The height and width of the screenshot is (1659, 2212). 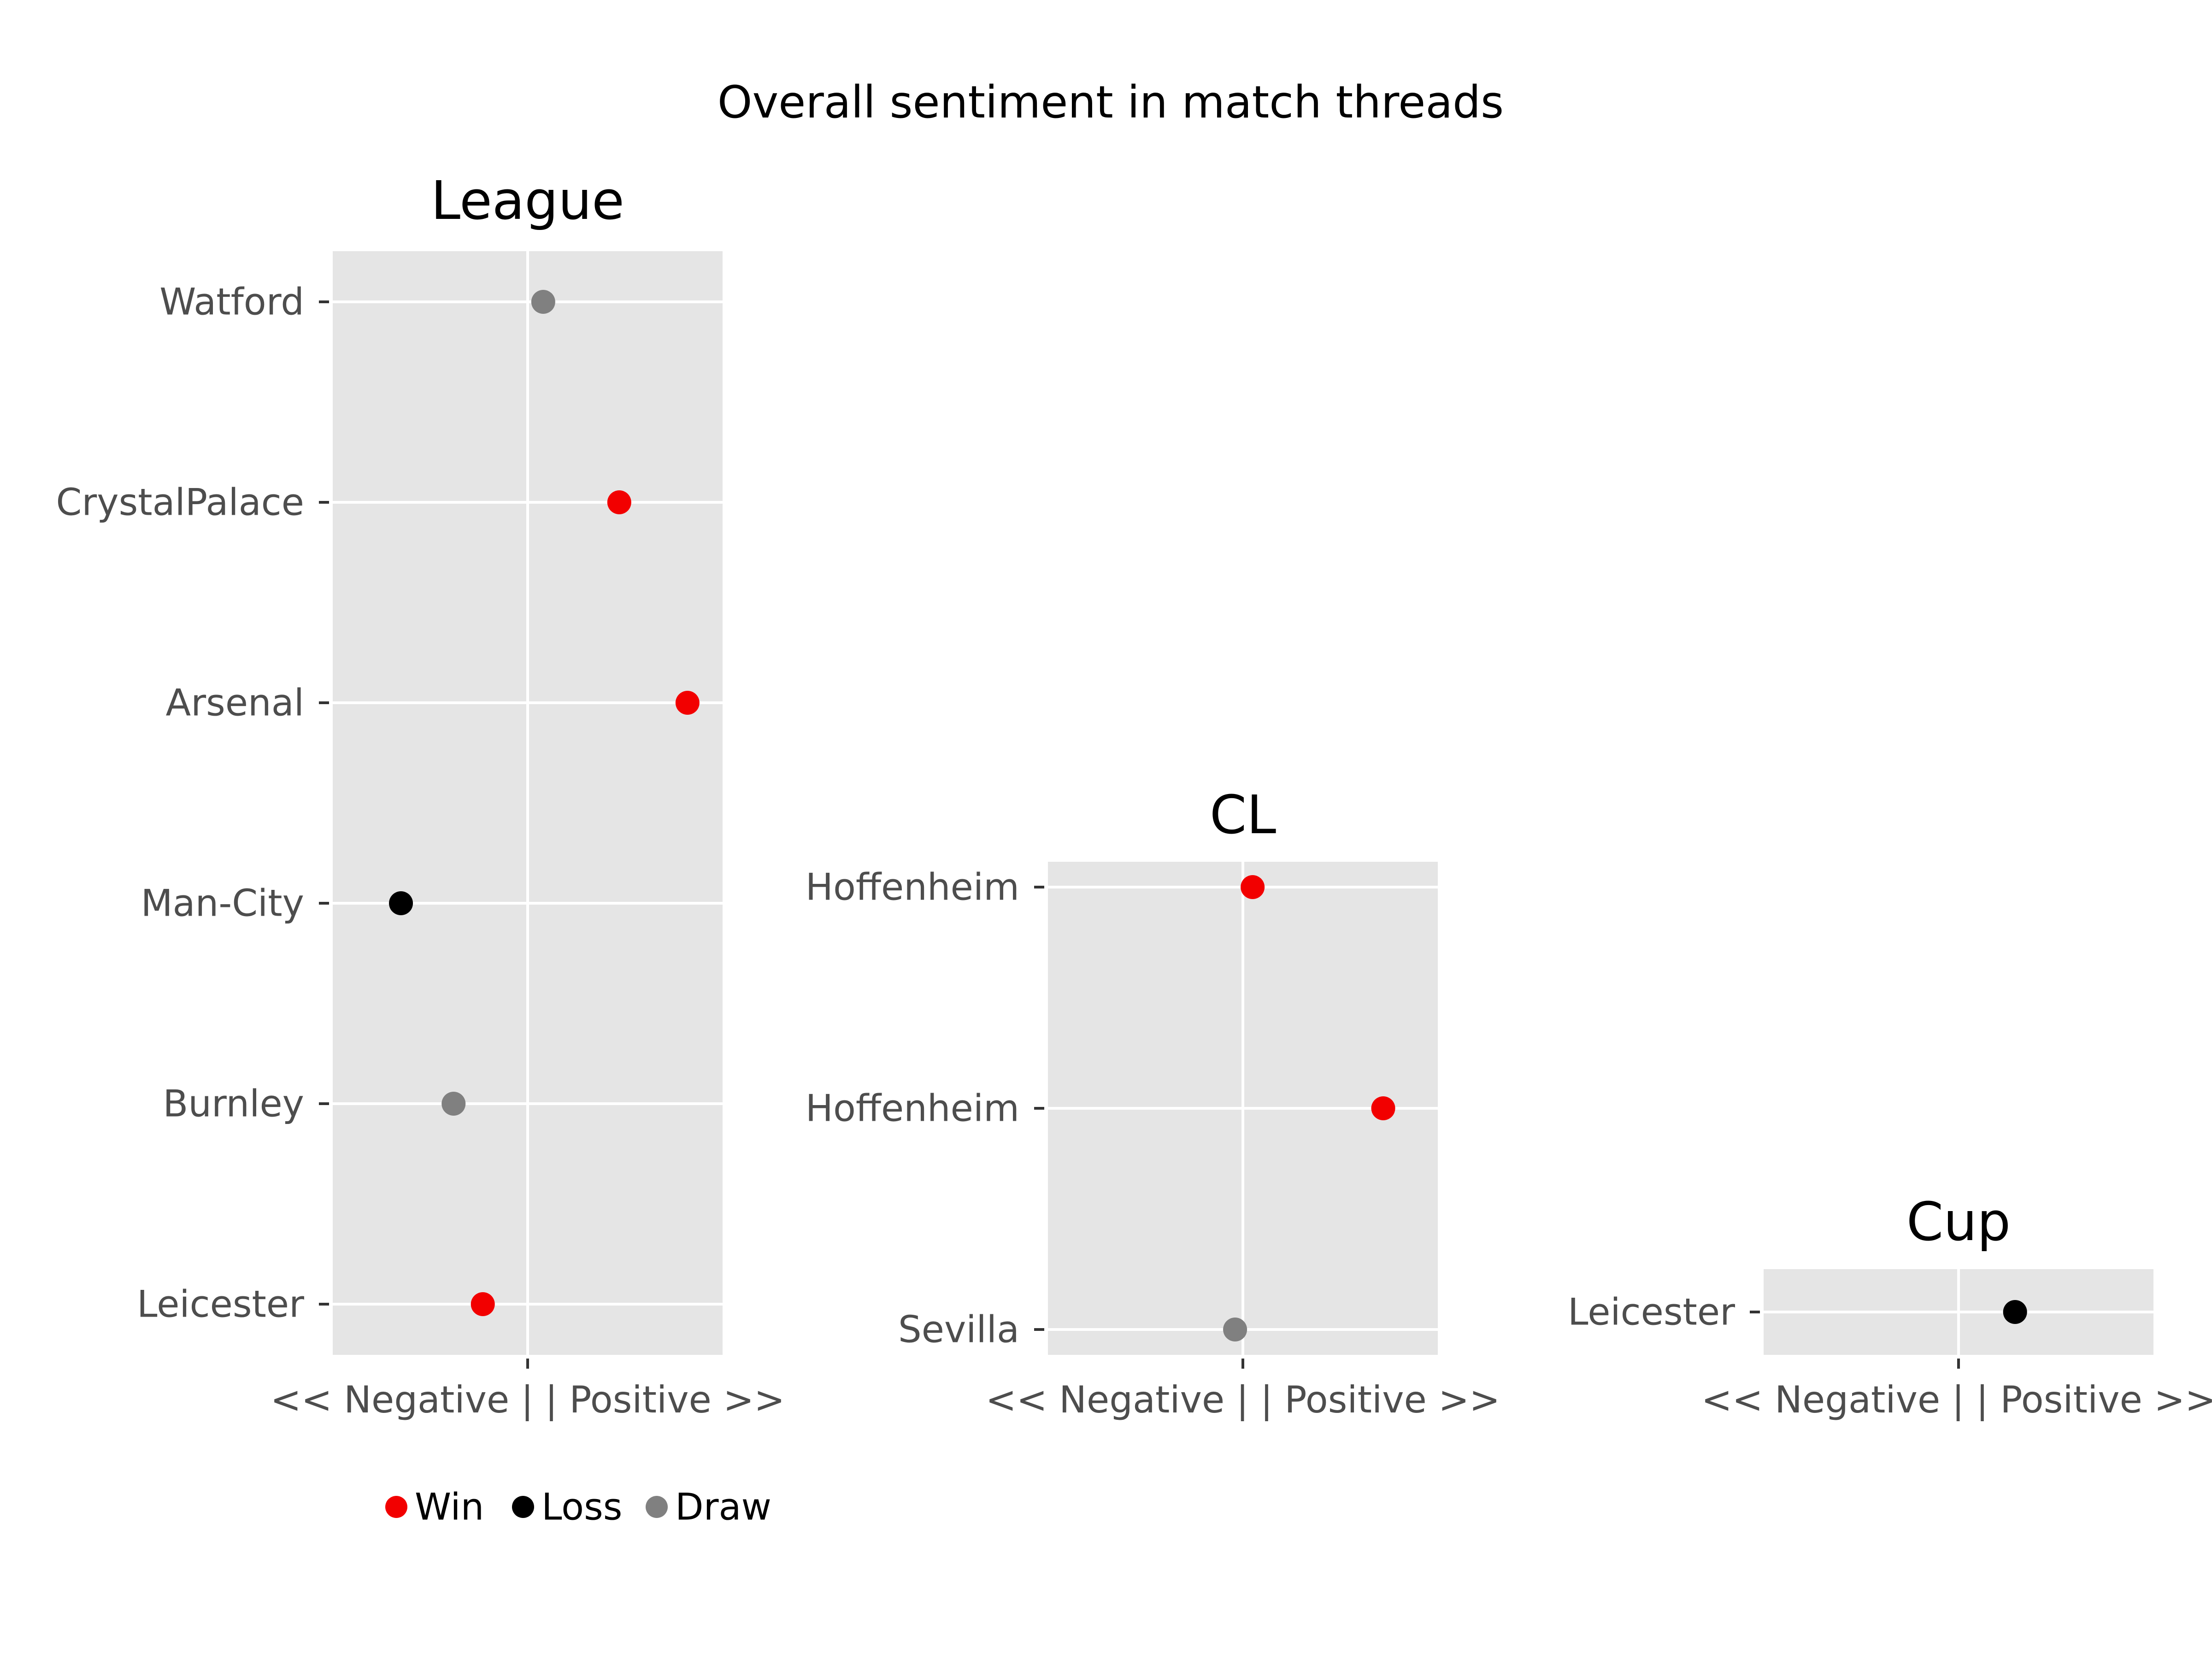 What do you see at coordinates (1111, 102) in the screenshot?
I see `chart-title: Overall sentiment in match threads` at bounding box center [1111, 102].